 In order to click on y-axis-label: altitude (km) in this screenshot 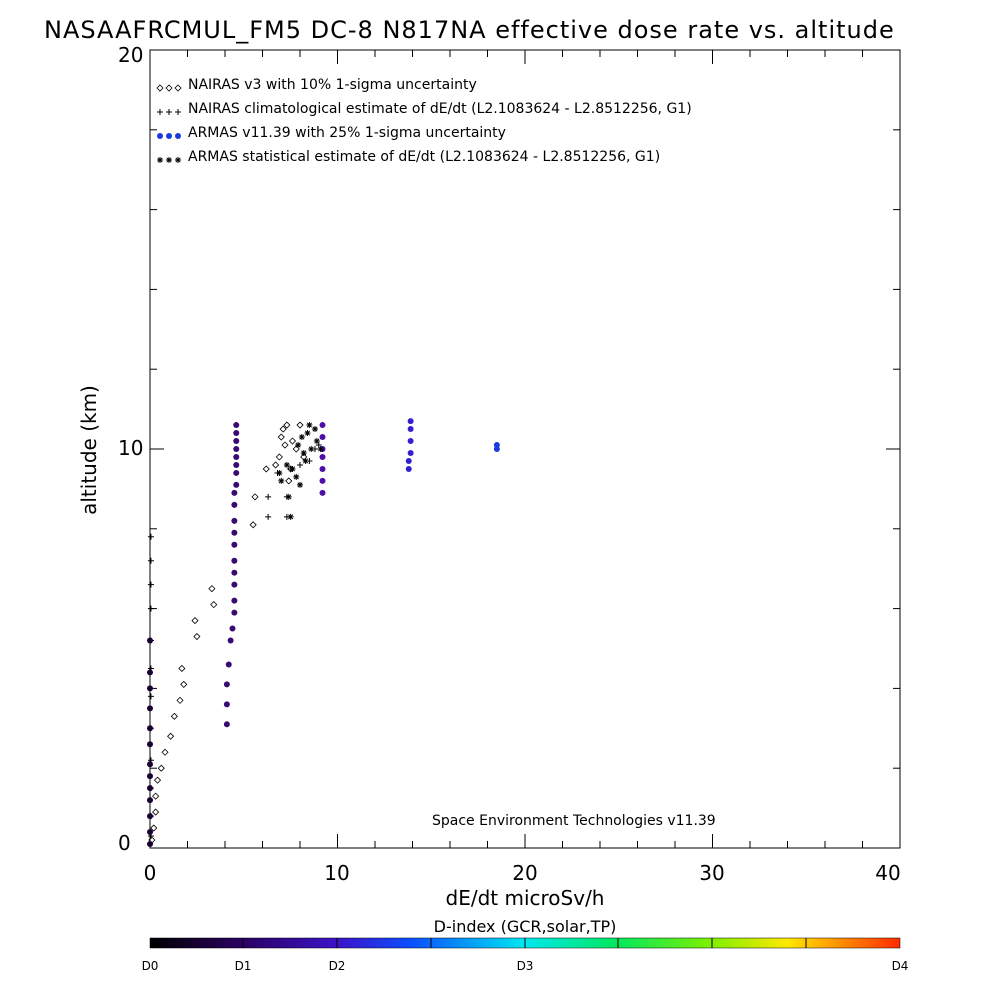, I will do `click(89, 450)`.